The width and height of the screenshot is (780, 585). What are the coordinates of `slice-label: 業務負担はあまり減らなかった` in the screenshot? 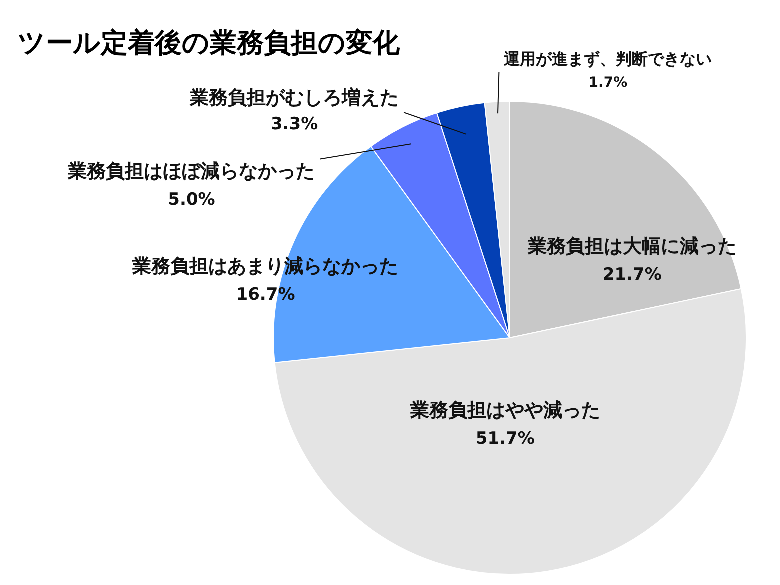 It's located at (265, 267).